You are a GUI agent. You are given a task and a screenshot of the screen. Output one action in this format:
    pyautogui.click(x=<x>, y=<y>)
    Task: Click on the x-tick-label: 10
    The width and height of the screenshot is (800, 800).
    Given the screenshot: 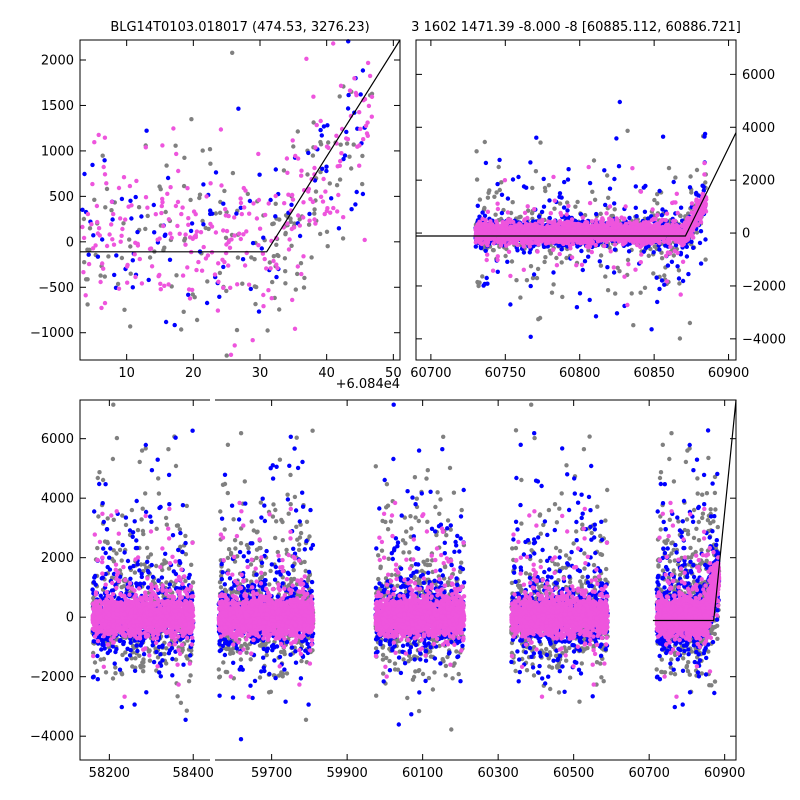 What is the action you would take?
    pyautogui.click(x=126, y=373)
    